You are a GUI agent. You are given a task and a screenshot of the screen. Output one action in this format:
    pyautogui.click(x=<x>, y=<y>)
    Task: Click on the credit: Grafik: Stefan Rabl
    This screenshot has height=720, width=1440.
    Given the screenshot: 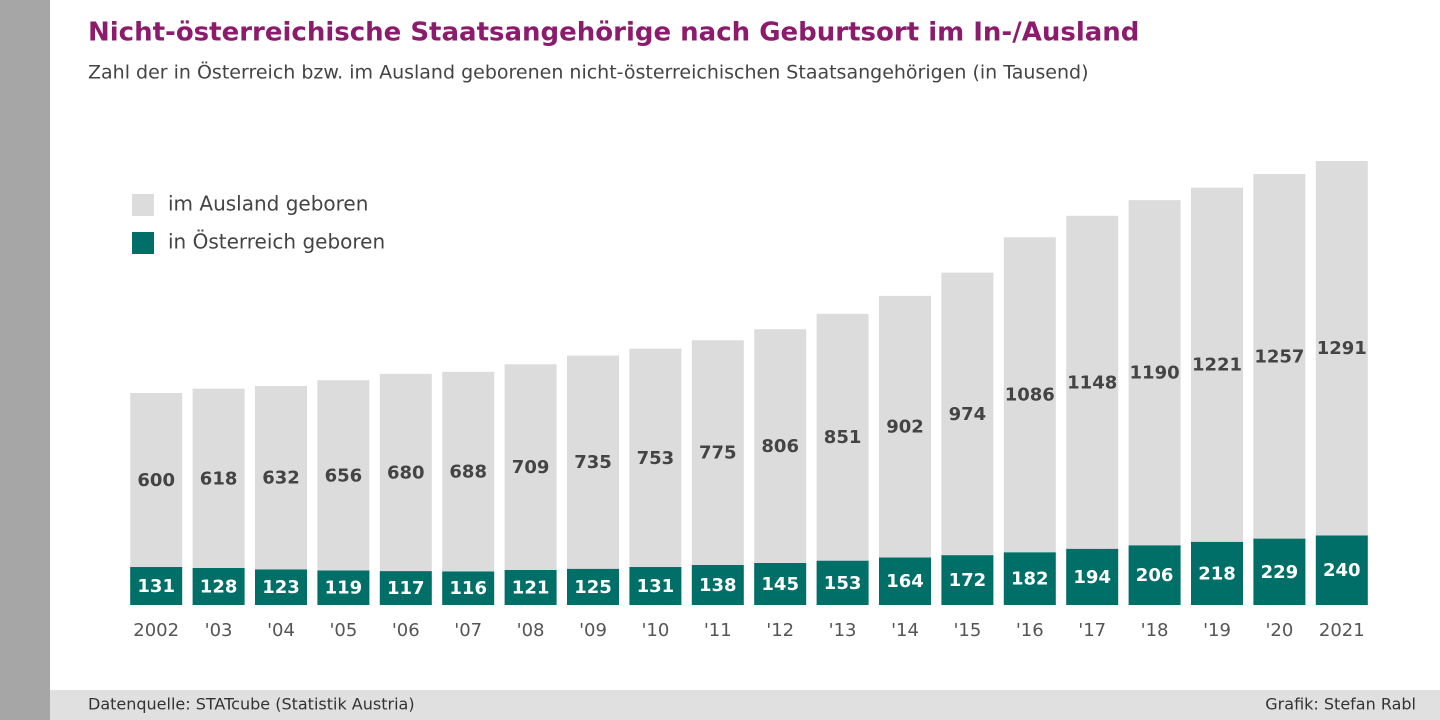 What is the action you would take?
    pyautogui.click(x=1340, y=704)
    